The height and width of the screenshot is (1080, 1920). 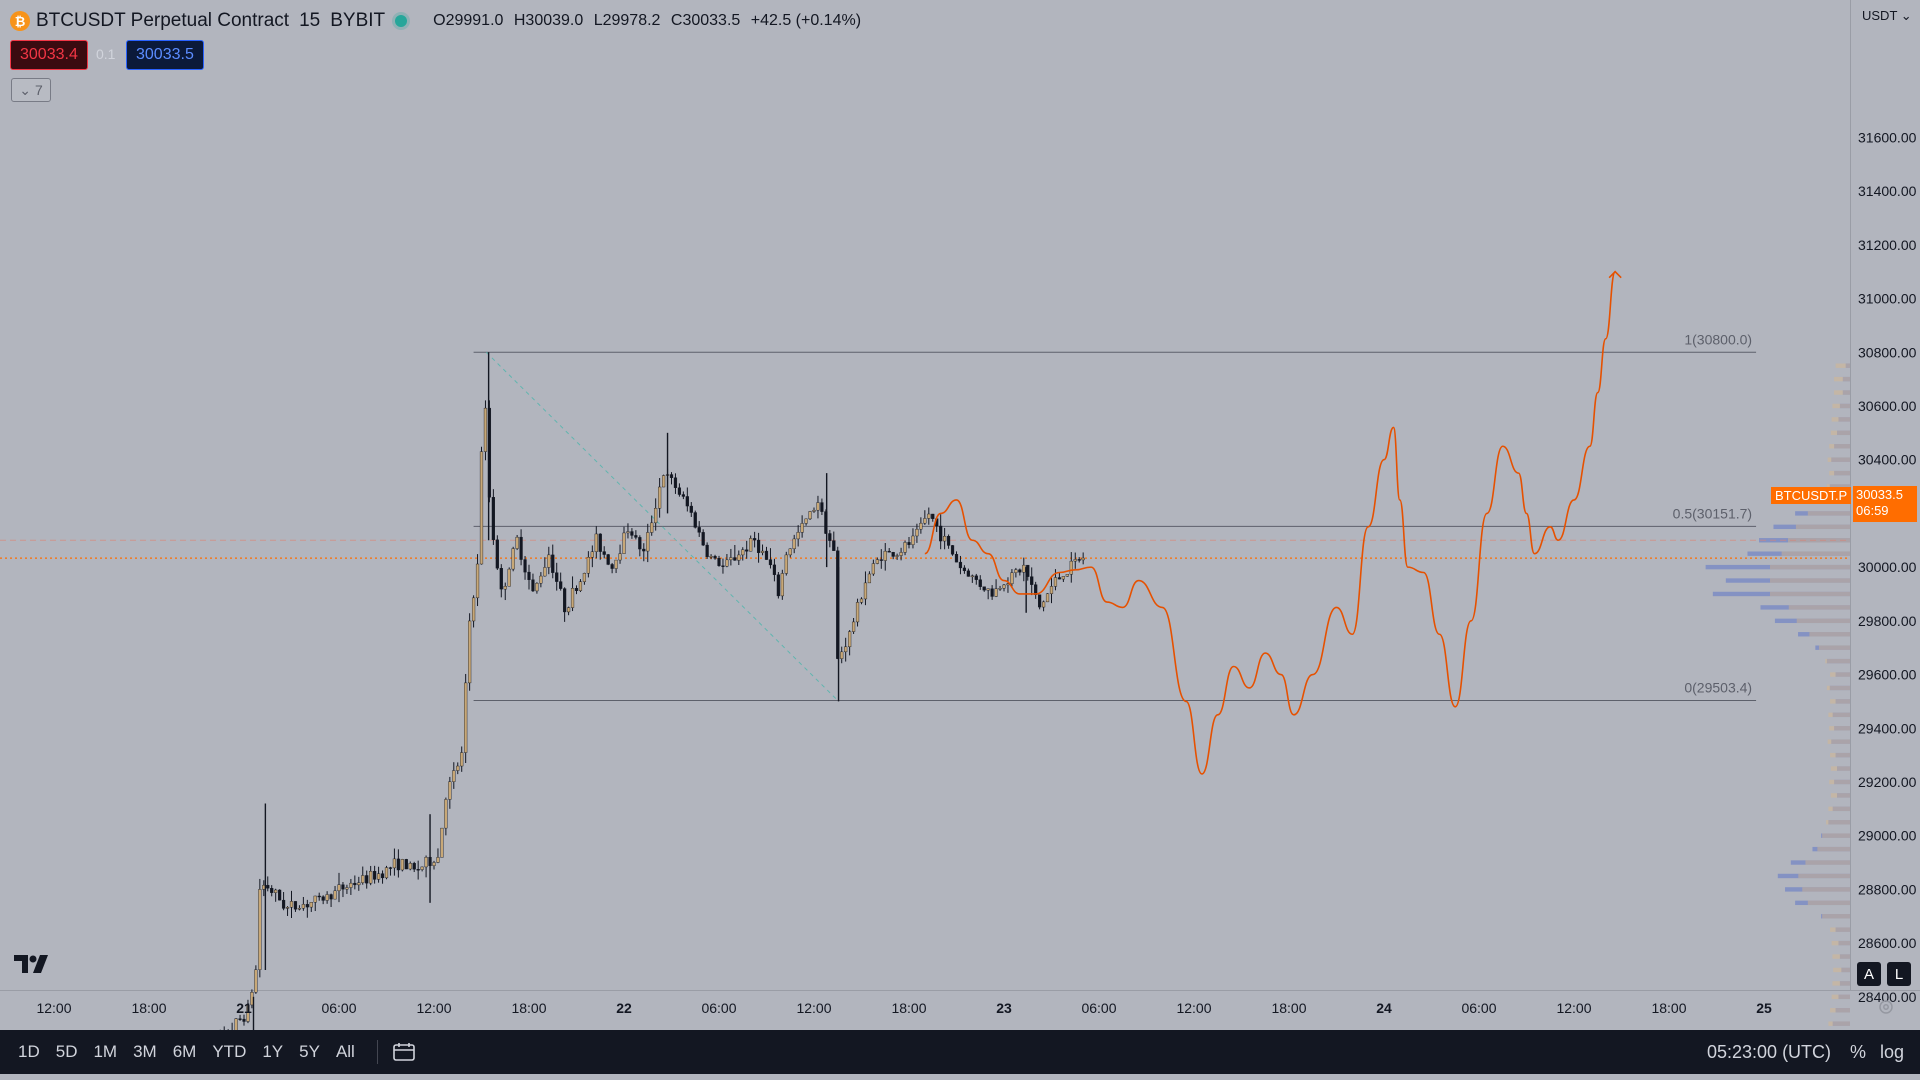 What do you see at coordinates (229, 1051) in the screenshot?
I see `range-ytd: YTD` at bounding box center [229, 1051].